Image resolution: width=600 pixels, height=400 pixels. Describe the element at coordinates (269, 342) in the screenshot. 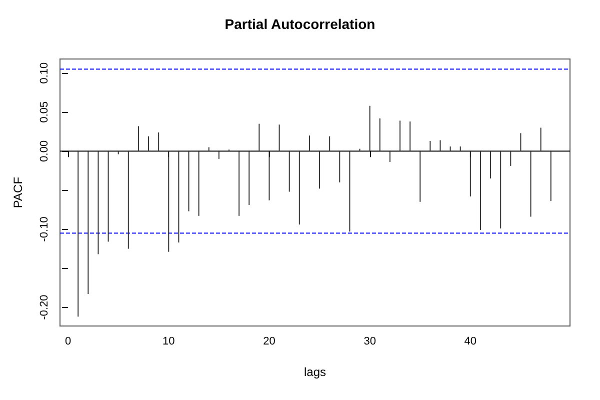

I see `x-tick-label: 20` at that location.